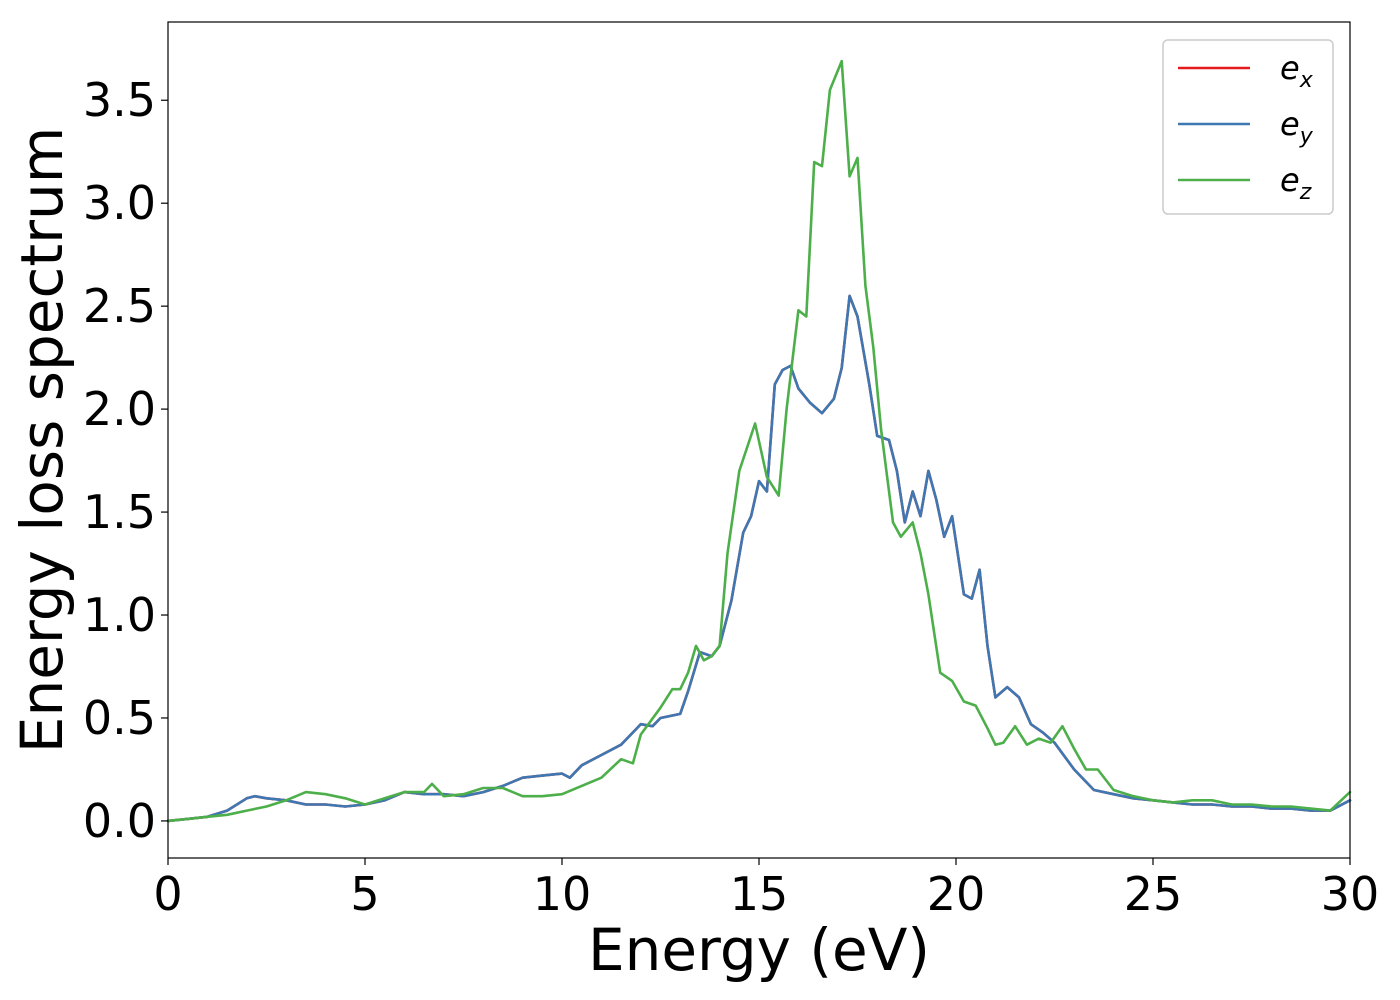 This screenshot has height=1000, width=1400. I want to click on x-tick-label: 30, so click(1350, 894).